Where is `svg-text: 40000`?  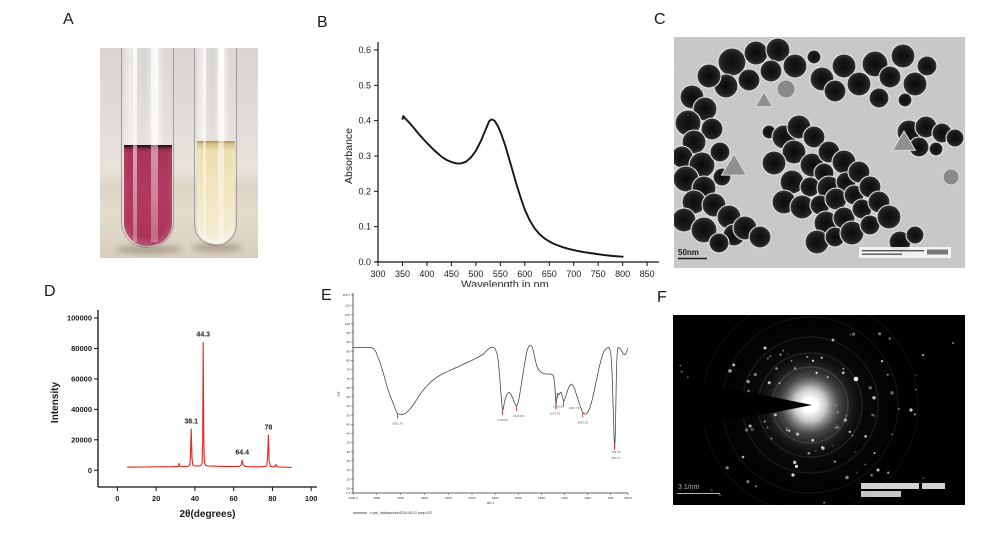
svg-text: 40000 is located at coordinates (81, 409).